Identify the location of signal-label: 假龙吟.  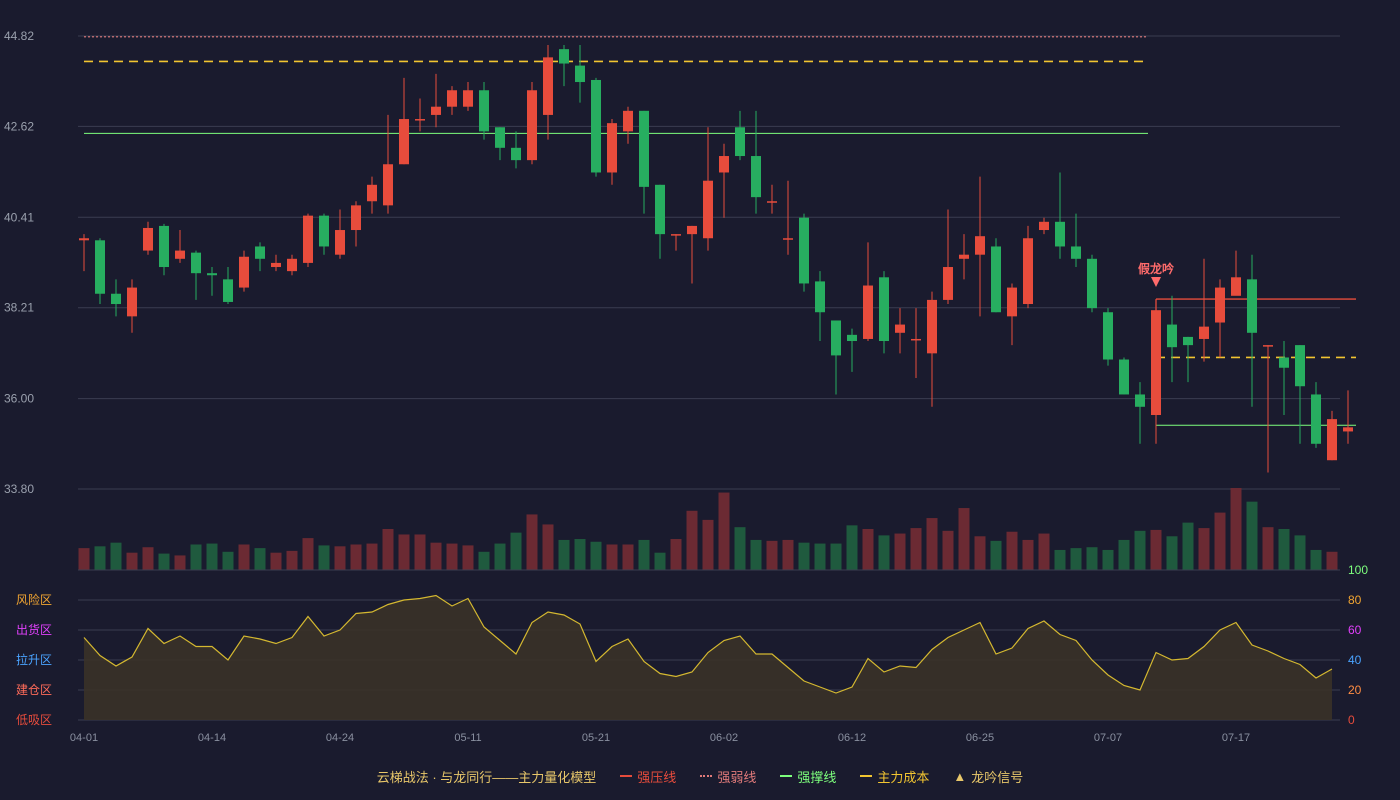
(1156, 268).